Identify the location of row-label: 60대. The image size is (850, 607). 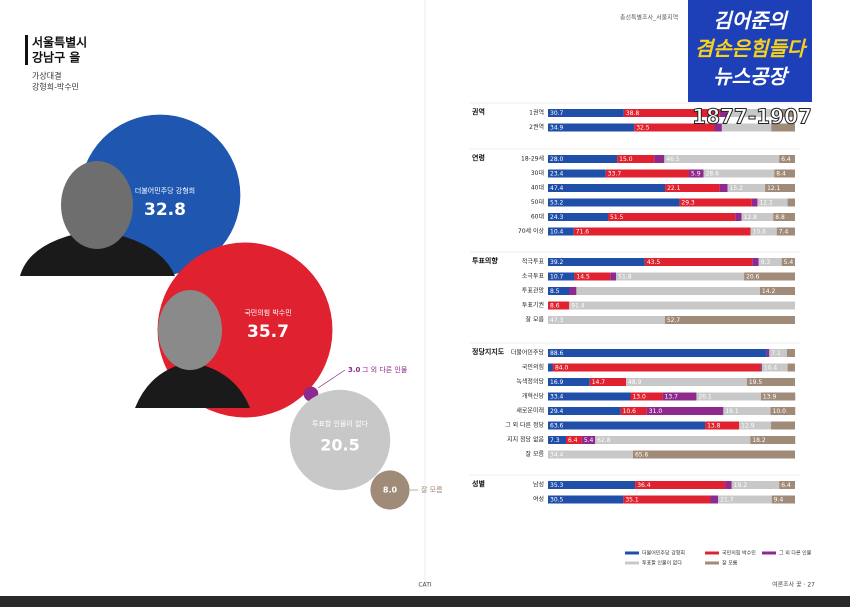
(537, 217).